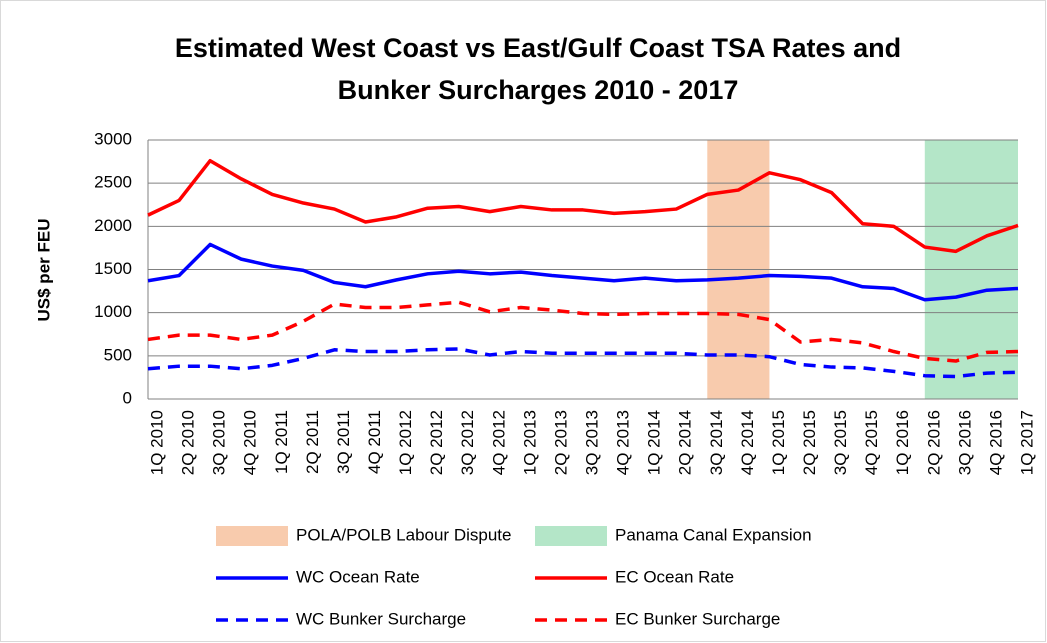 The image size is (1047, 643). I want to click on x-tick-label: 4Q 2010, so click(250, 442).